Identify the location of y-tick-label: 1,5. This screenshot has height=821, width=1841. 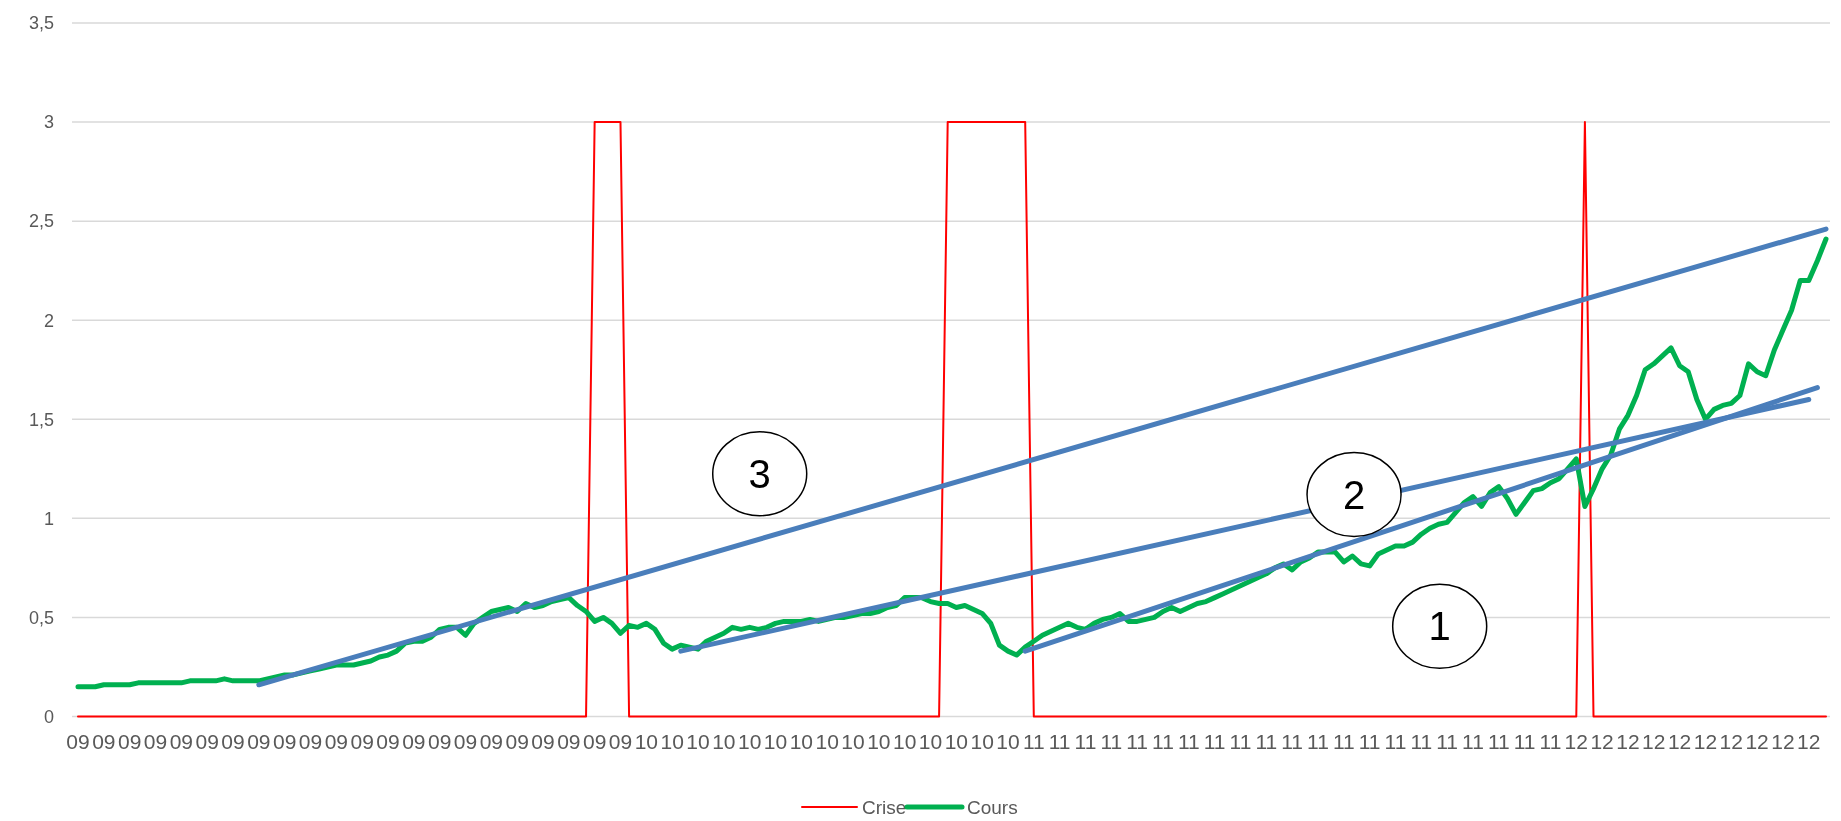
(41, 419).